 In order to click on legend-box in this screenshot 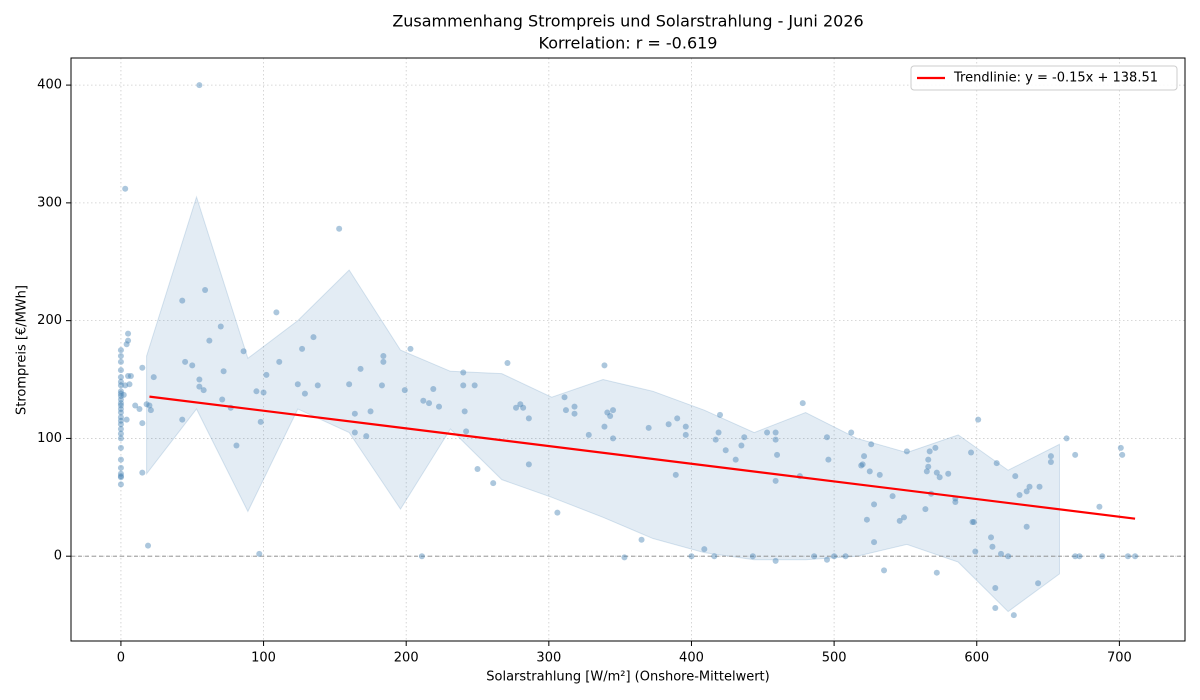, I will do `click(1044, 78)`.